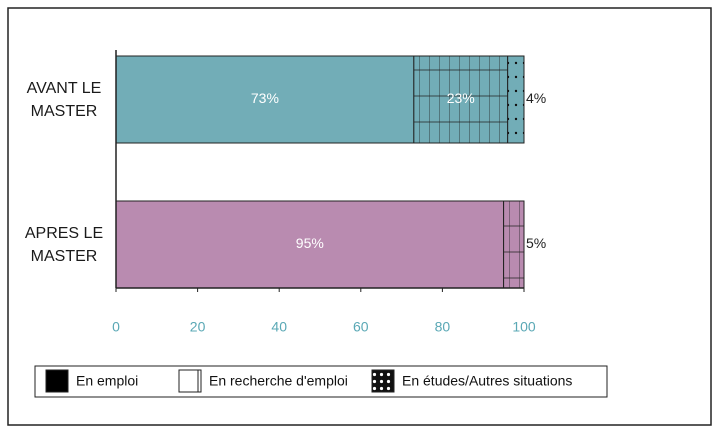 This screenshot has width=718, height=432. What do you see at coordinates (524, 327) in the screenshot?
I see `x-tick-label: 100` at bounding box center [524, 327].